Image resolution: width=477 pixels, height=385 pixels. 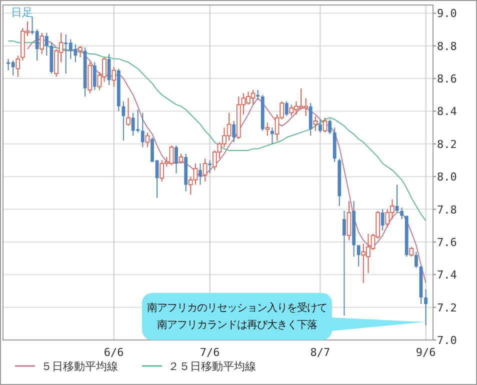 What do you see at coordinates (237, 308) in the screenshot?
I see `annotation: 南アフリカのリセッション入りを受けて` at bounding box center [237, 308].